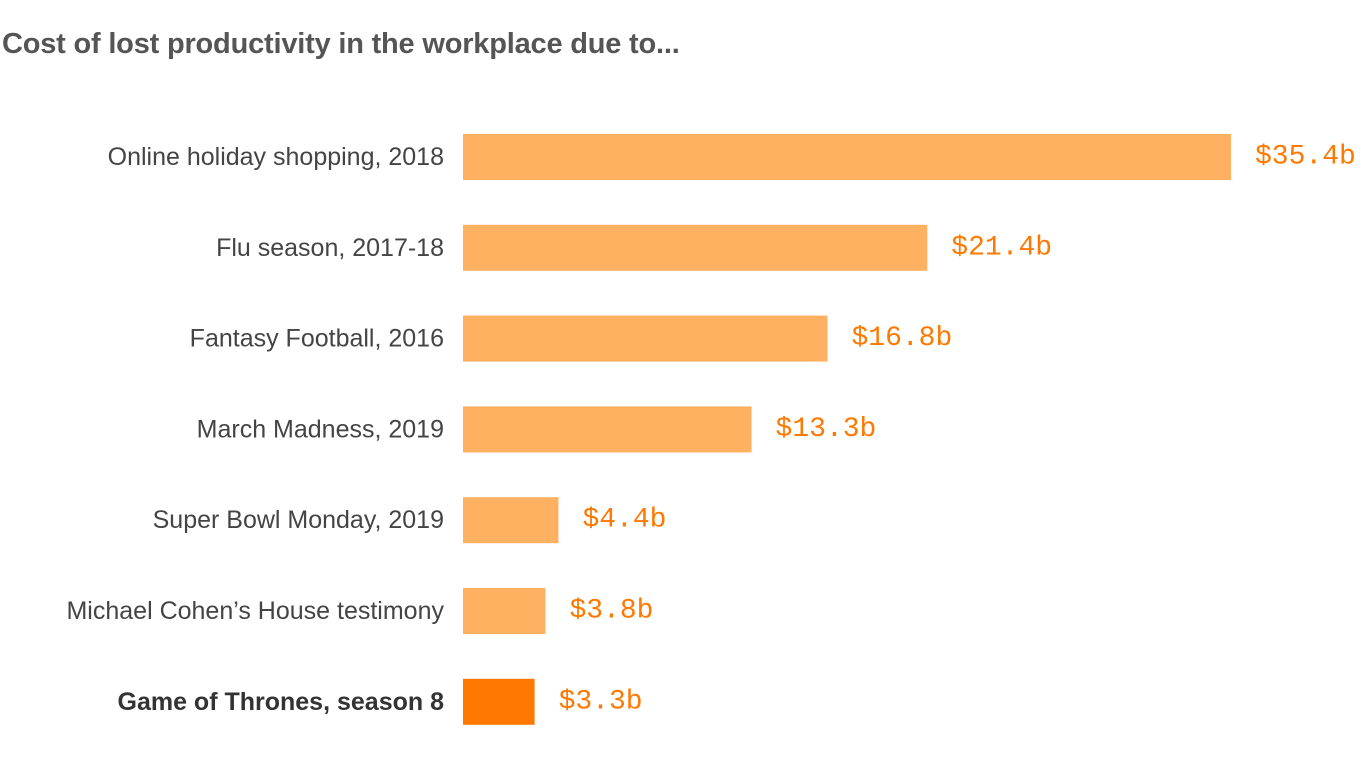 This screenshot has height=768, width=1366. I want to click on category-label: Flu season, 2017-18, so click(330, 248).